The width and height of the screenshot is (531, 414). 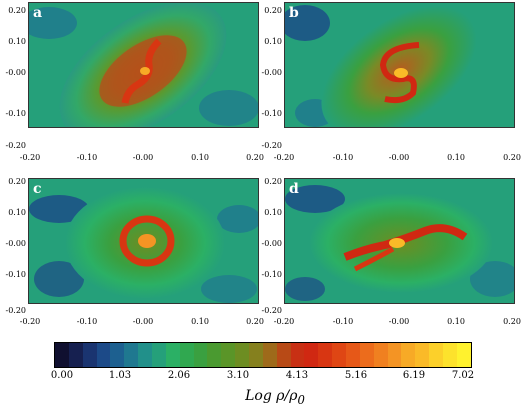 I want to click on panel-a: a, so click(x=143, y=65).